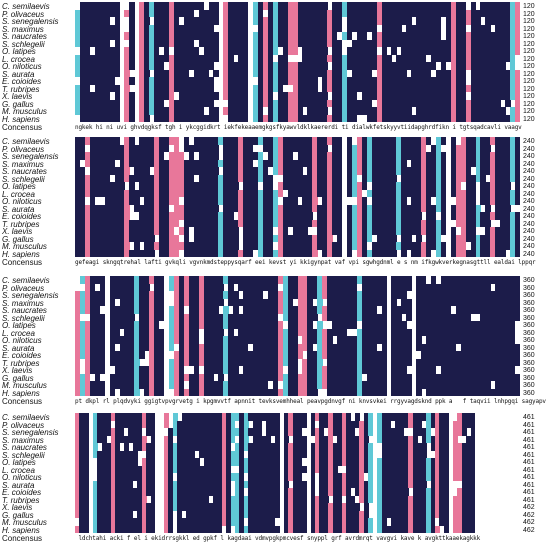 The height and width of the screenshot is (550, 548). What do you see at coordinates (19, 462) in the screenshot?
I see `species-label: O. latipes` at bounding box center [19, 462].